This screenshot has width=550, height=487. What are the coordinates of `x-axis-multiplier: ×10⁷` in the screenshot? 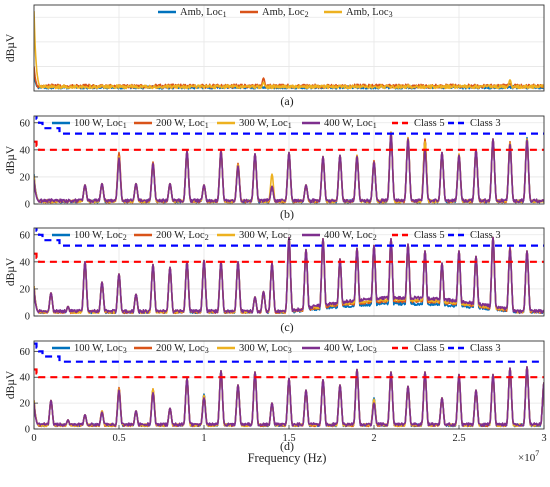 It's located at (528, 456).